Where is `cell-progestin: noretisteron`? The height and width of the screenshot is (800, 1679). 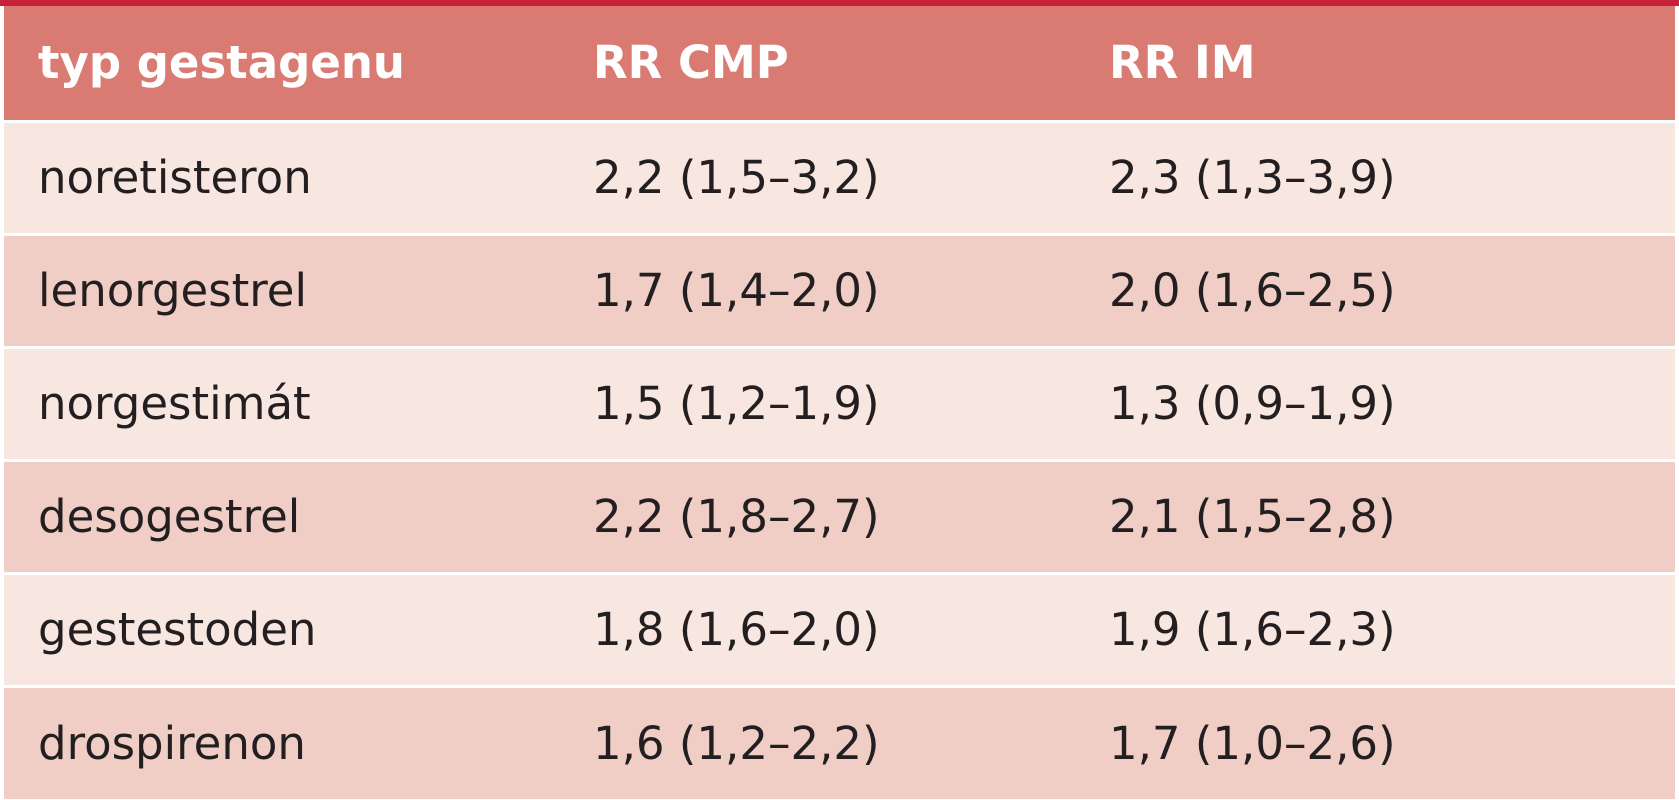
cell-progestin: noretisteron is located at coordinates (281, 176).